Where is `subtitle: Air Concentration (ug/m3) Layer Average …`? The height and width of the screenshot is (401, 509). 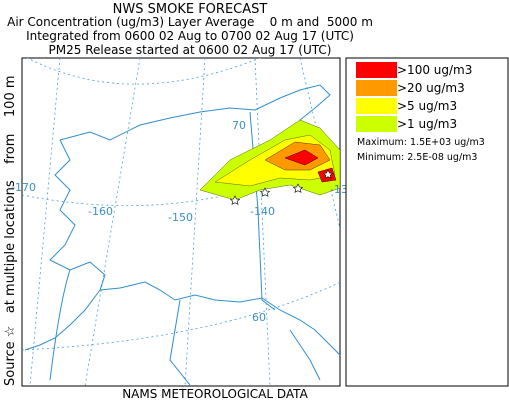
subtitle: Air Concentration (ug/m3) Layer Average … is located at coordinates (190, 22).